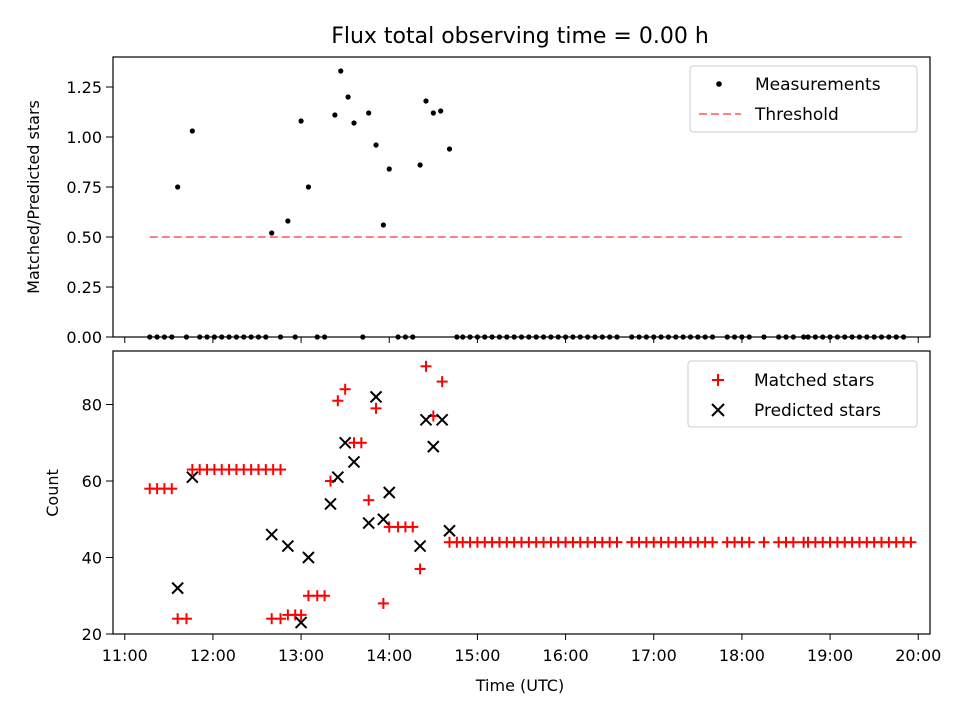 The height and width of the screenshot is (720, 960). Describe the element at coordinates (97, 520) in the screenshot. I see `bottom-y-axis: 20 40 60 80` at that location.